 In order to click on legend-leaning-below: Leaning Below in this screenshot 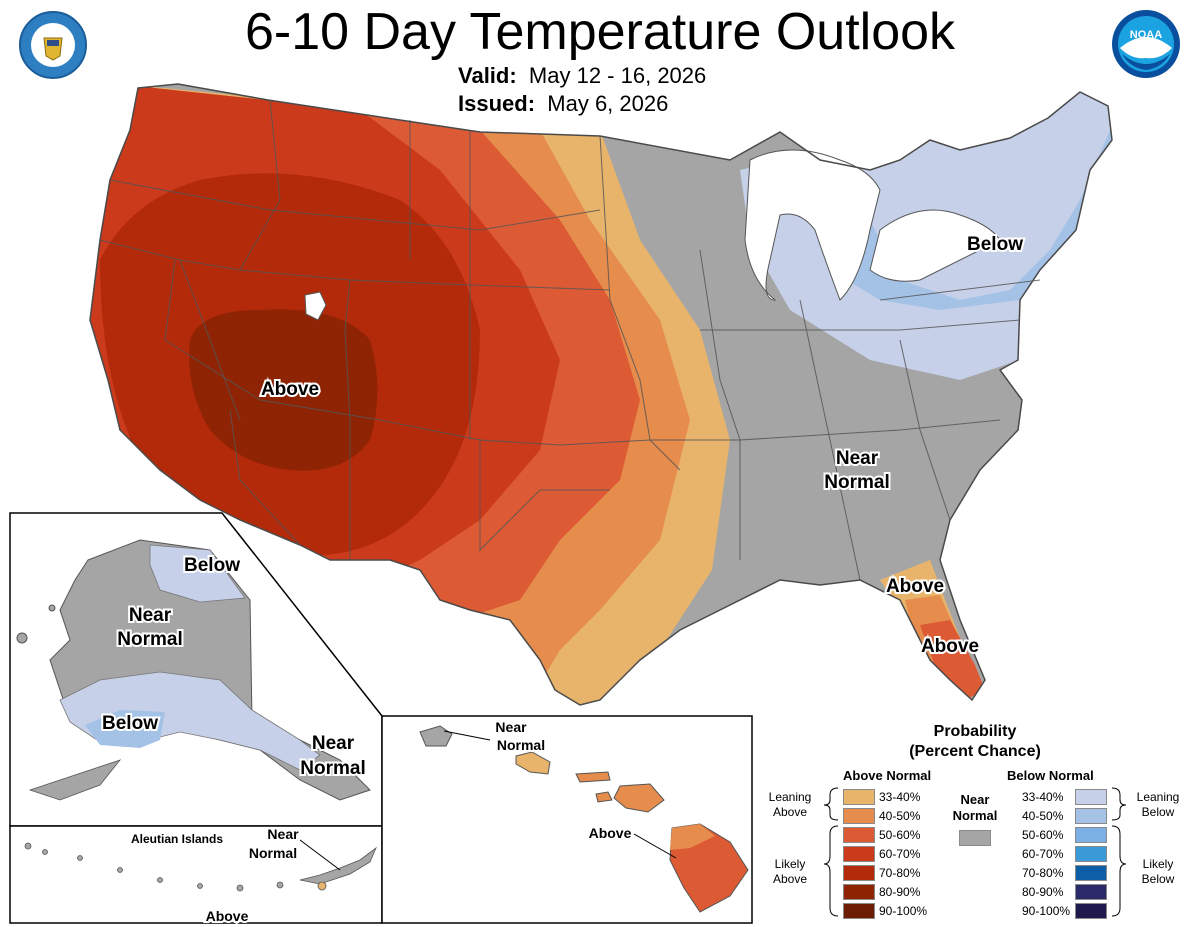, I will do `click(1158, 805)`.